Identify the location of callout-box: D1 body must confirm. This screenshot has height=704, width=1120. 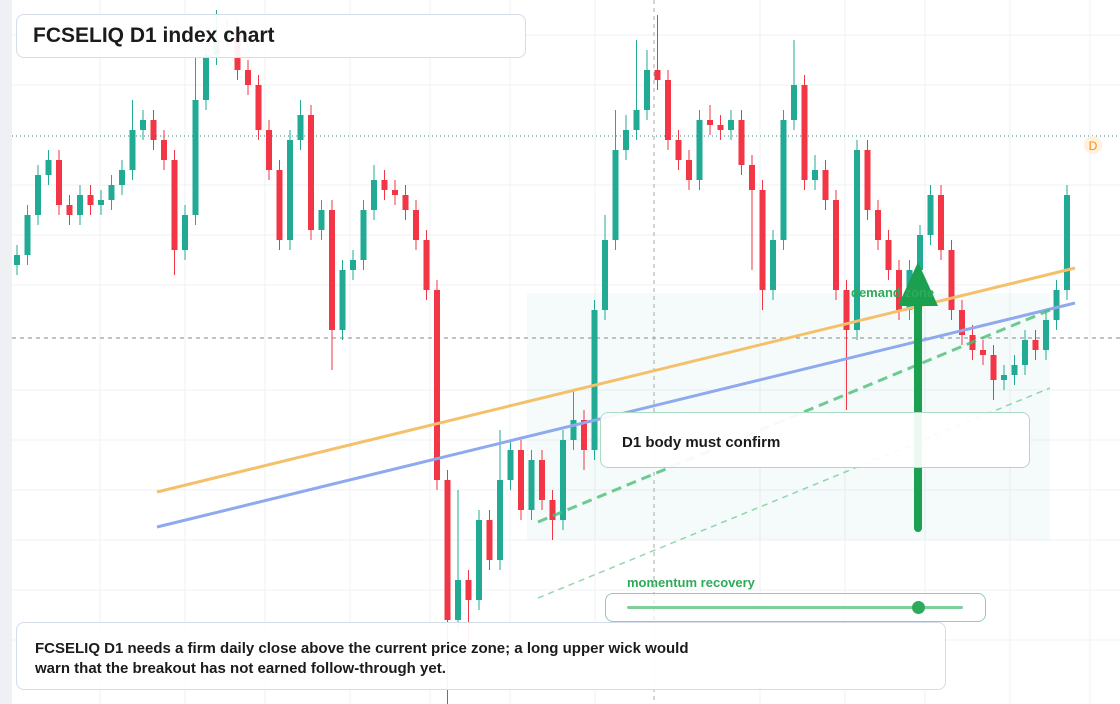
(815, 440).